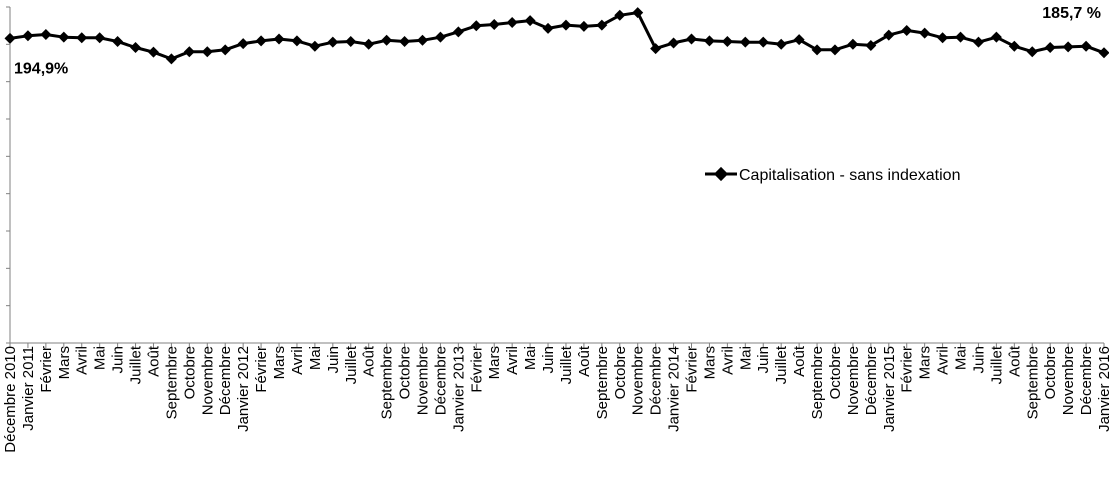 The height and width of the screenshot is (497, 1109). I want to click on x-tick-label: Décembre 2010, so click(10, 399).